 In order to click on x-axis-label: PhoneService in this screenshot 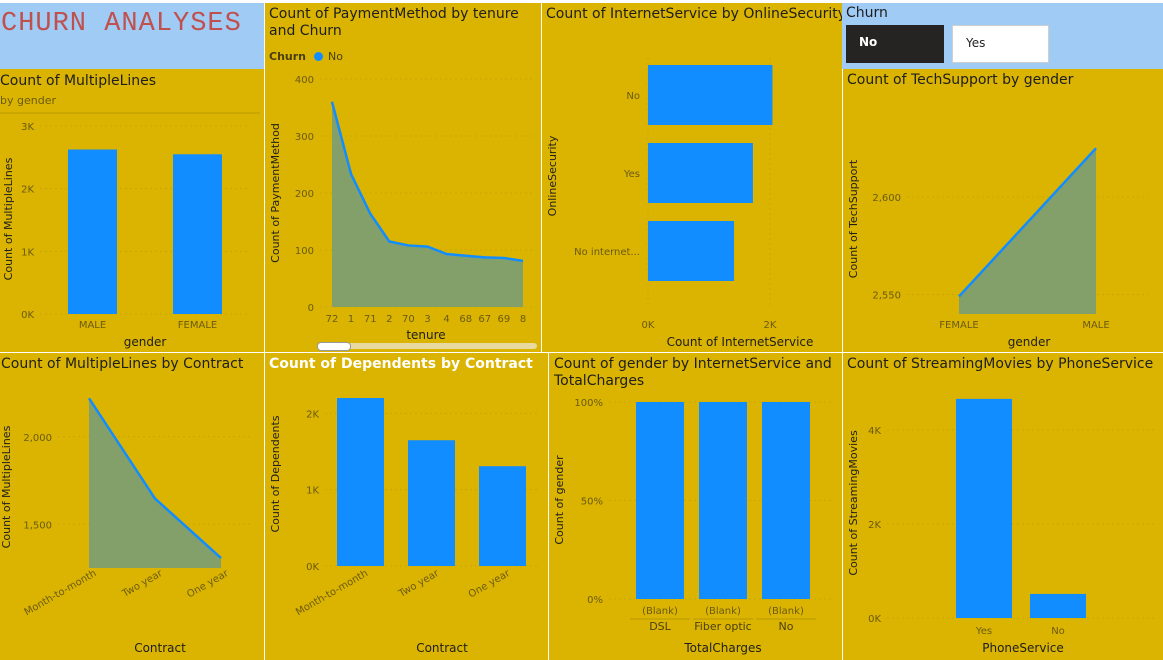, I will do `click(1023, 648)`.